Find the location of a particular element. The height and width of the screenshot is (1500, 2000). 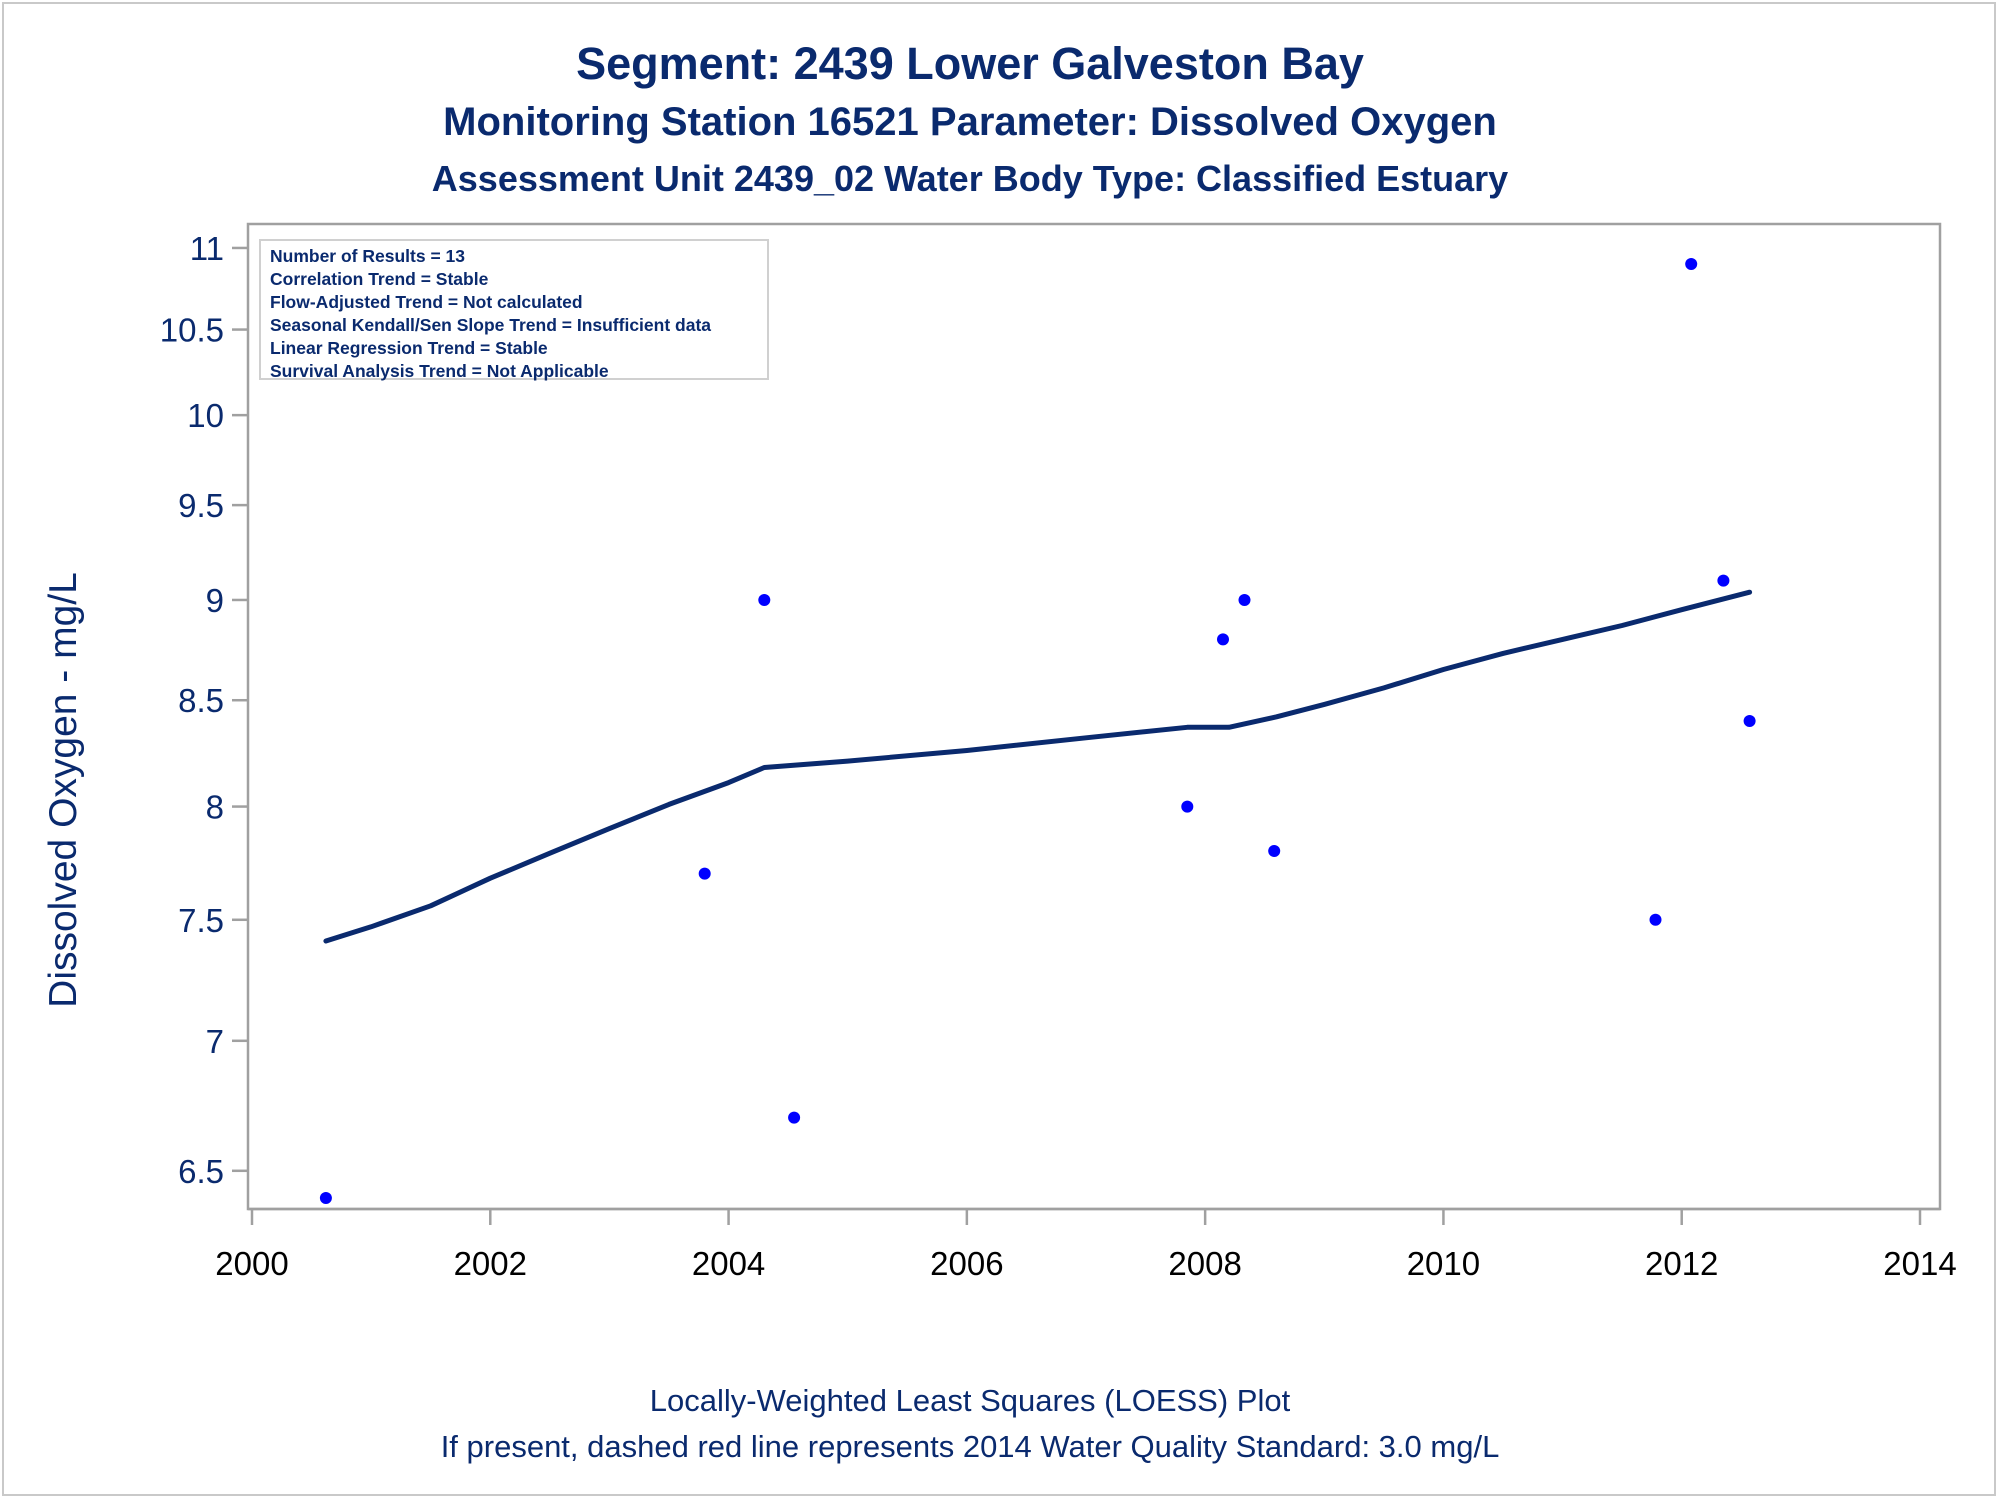

legend-line-results: Number of Results = 13 is located at coordinates (367, 256).